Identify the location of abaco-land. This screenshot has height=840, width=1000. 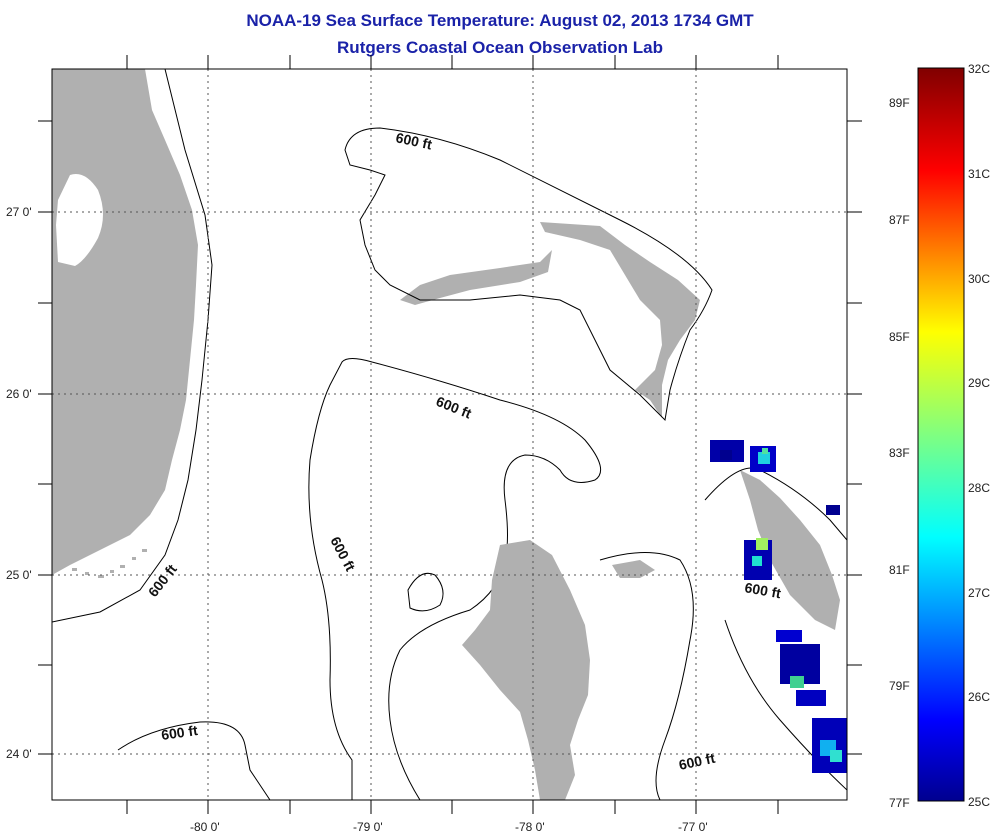
(620, 320).